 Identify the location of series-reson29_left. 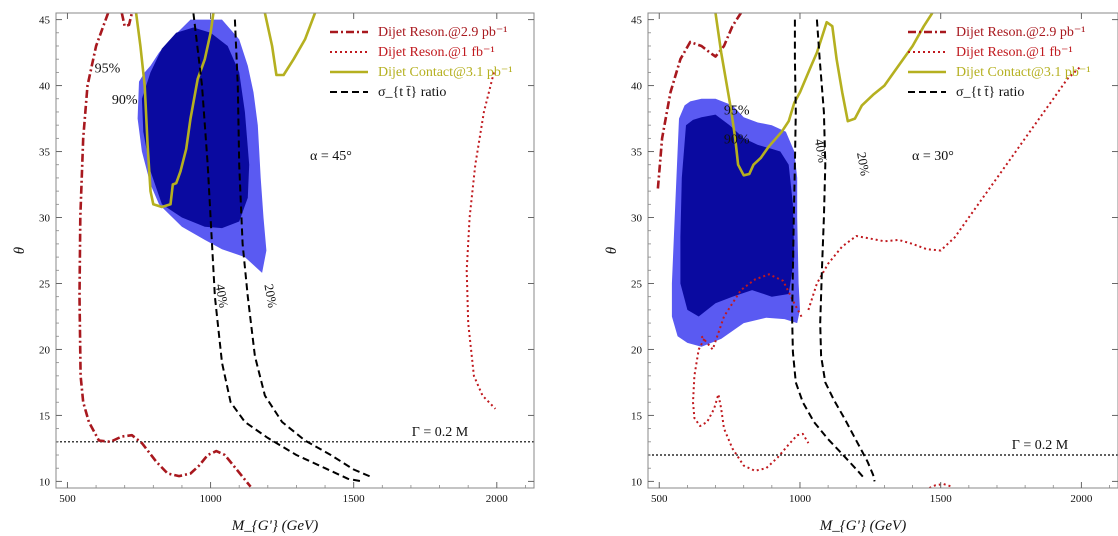
(165, 250).